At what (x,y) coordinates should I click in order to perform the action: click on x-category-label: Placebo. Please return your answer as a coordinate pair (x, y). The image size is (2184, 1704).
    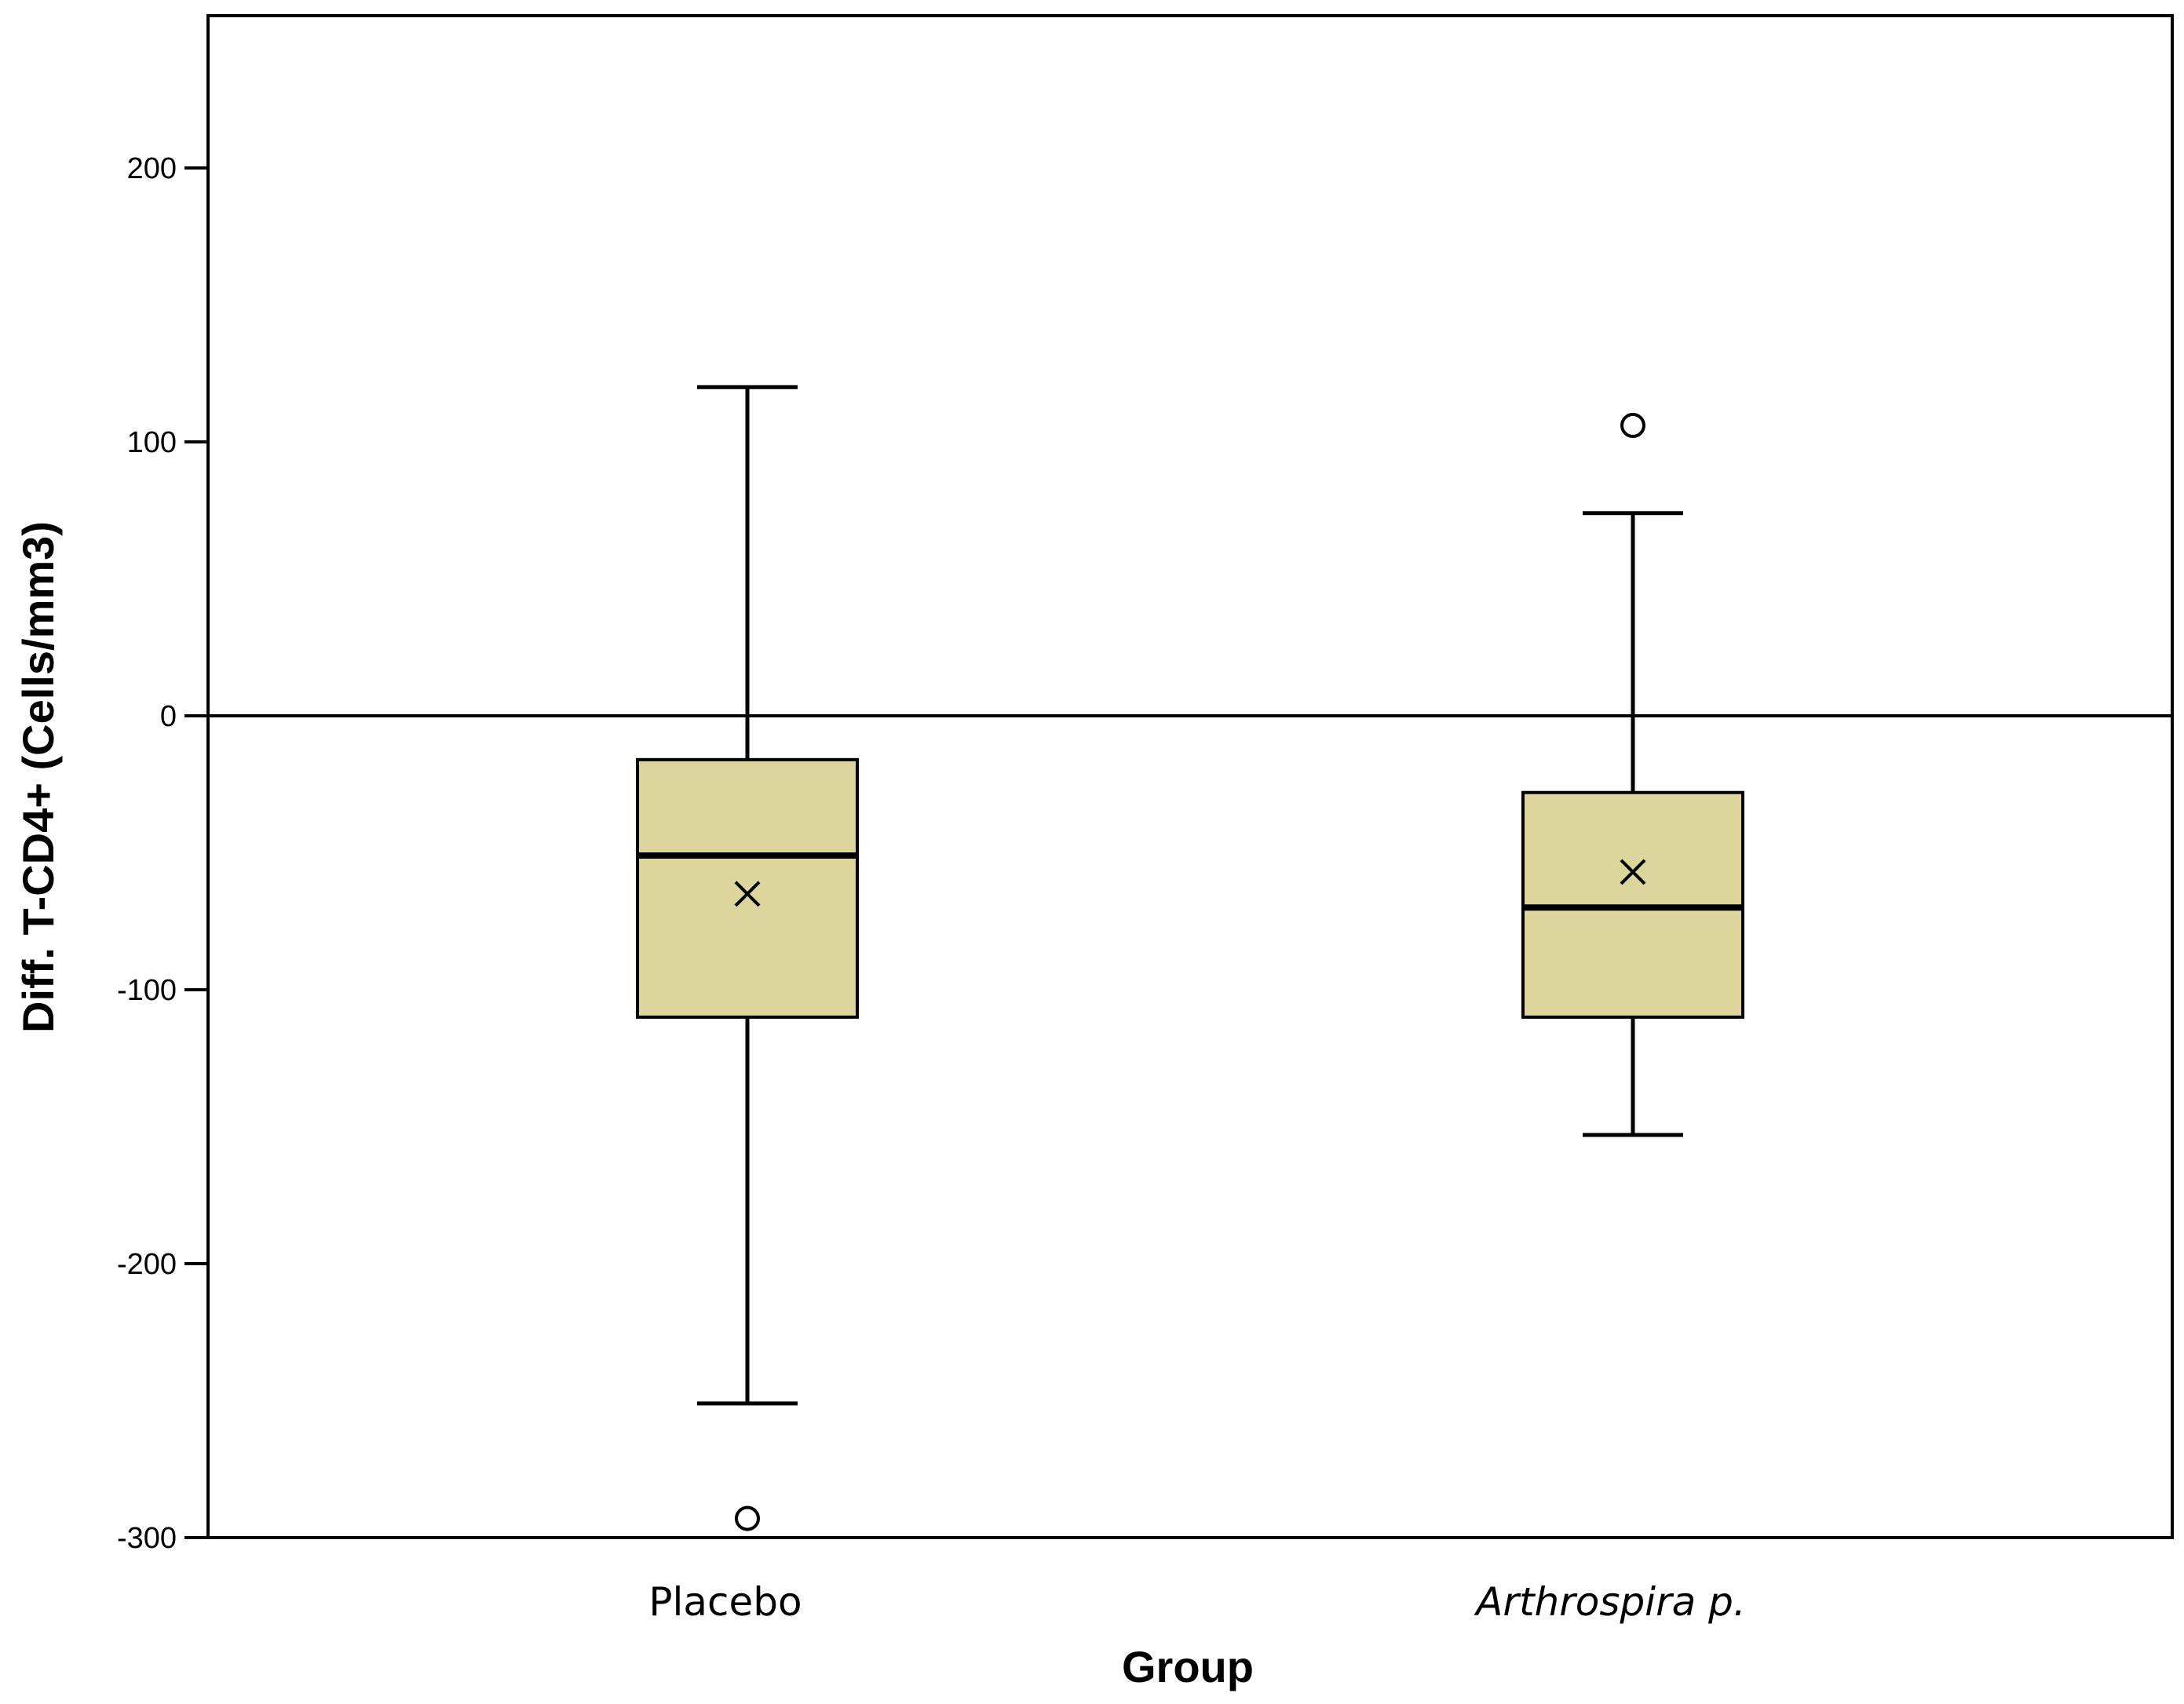
    Looking at the image, I should click on (725, 1602).